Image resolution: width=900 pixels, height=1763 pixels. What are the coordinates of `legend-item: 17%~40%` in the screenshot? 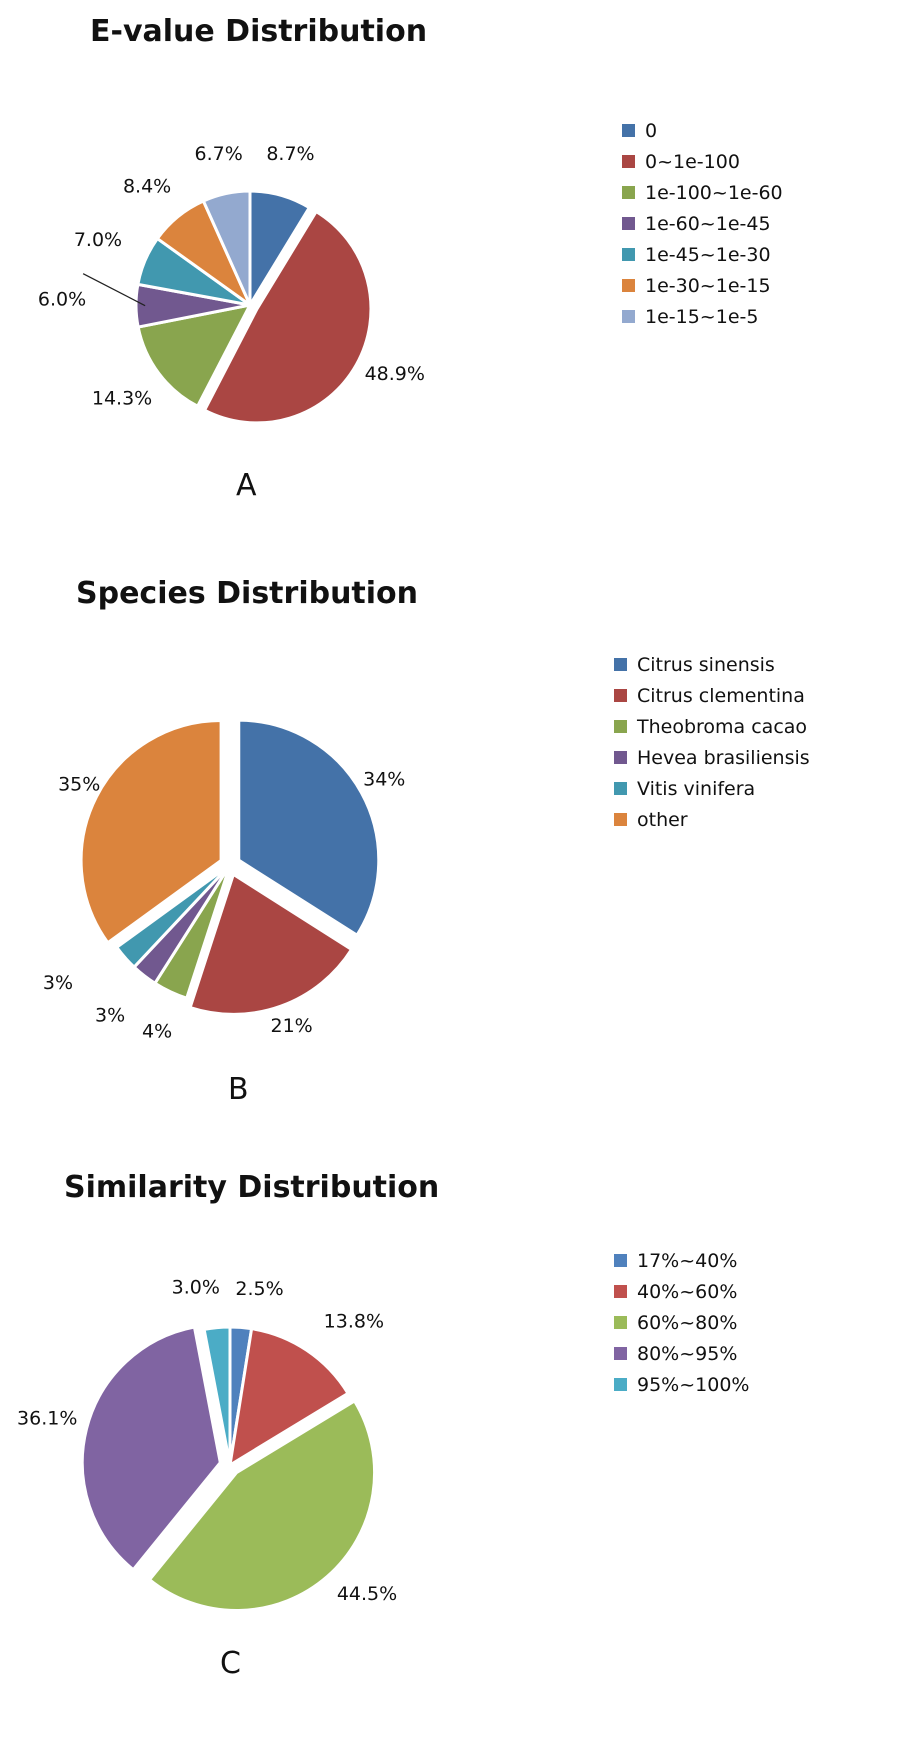 It's located at (681, 1260).